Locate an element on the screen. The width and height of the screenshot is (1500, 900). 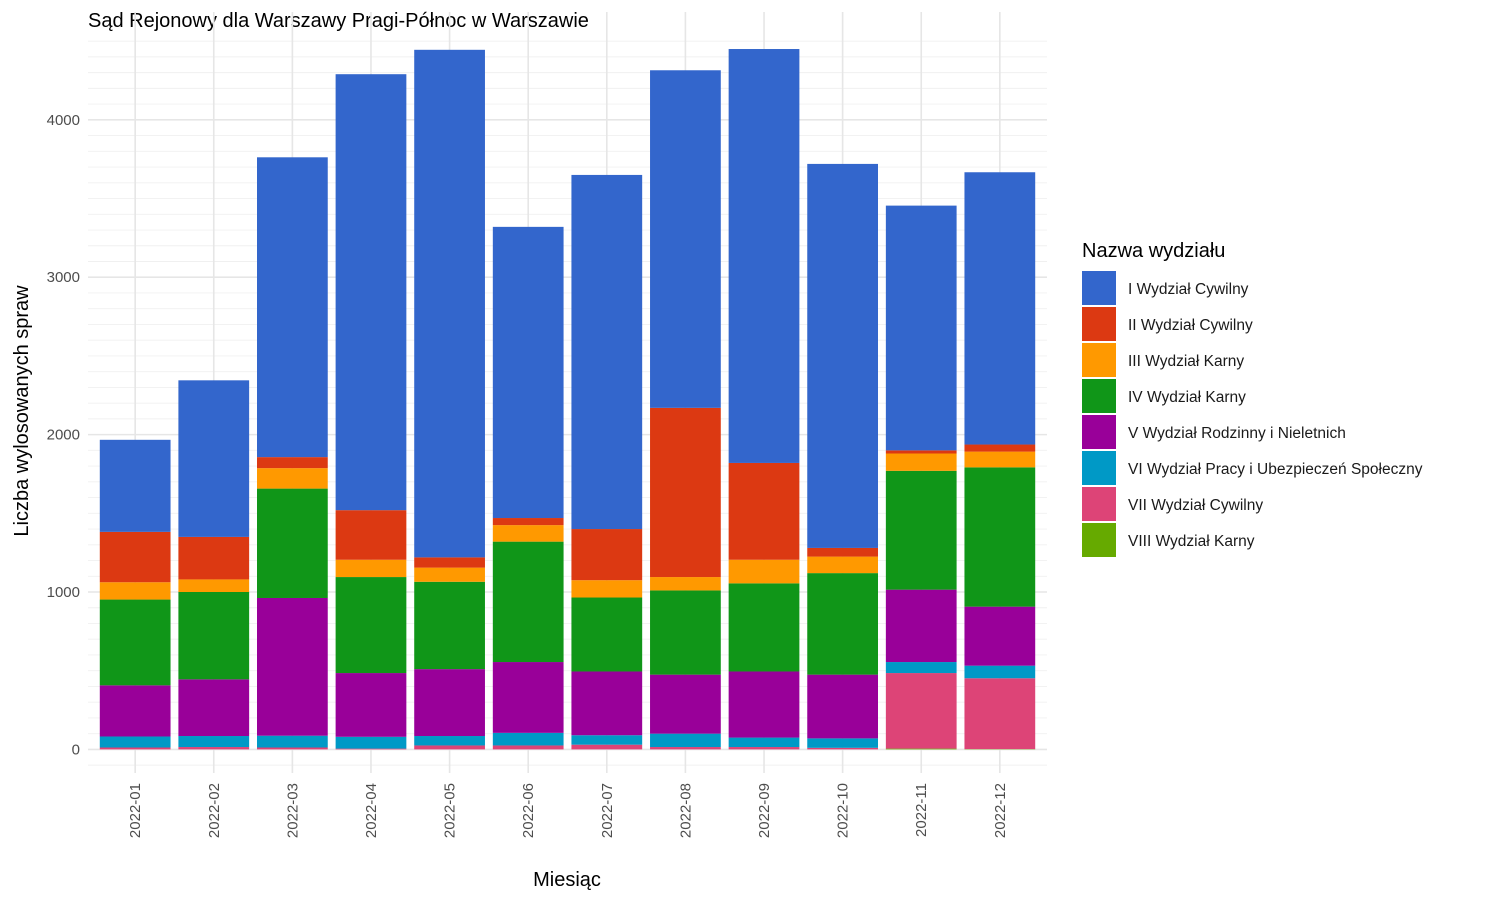
y-tick-label: 3000 is located at coordinates (63, 277).